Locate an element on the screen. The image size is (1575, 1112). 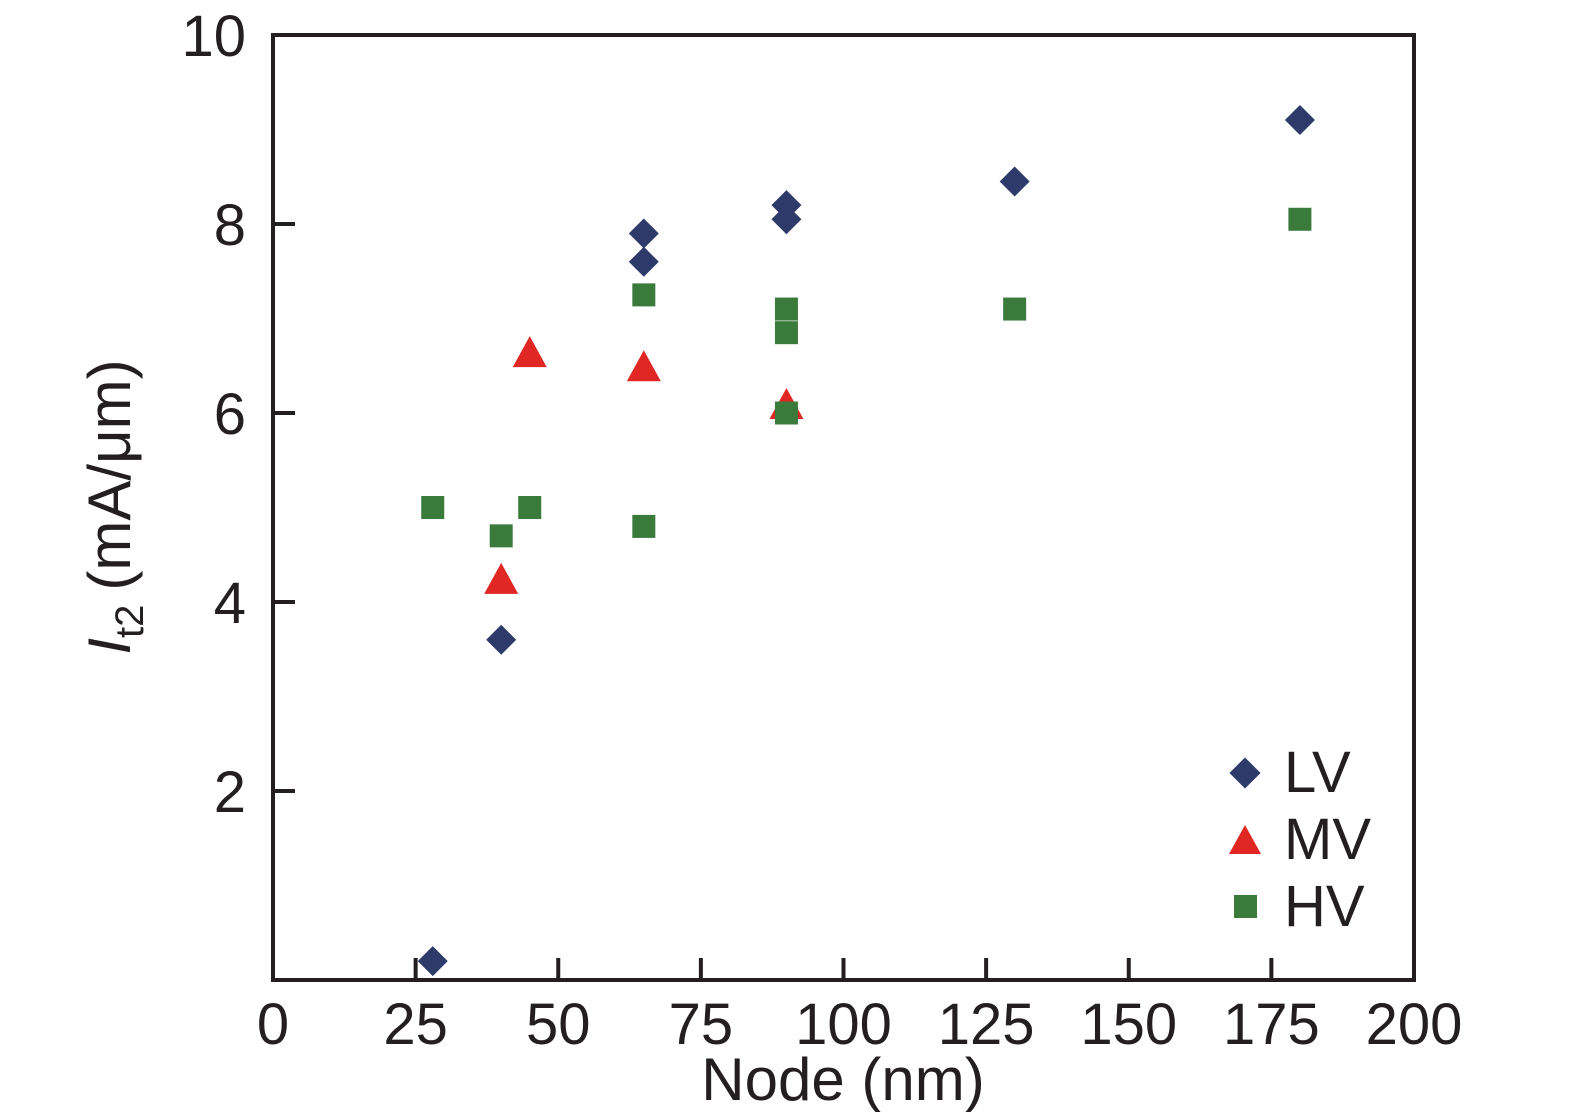
legend-item-mv: MV is located at coordinates (1291, 839).